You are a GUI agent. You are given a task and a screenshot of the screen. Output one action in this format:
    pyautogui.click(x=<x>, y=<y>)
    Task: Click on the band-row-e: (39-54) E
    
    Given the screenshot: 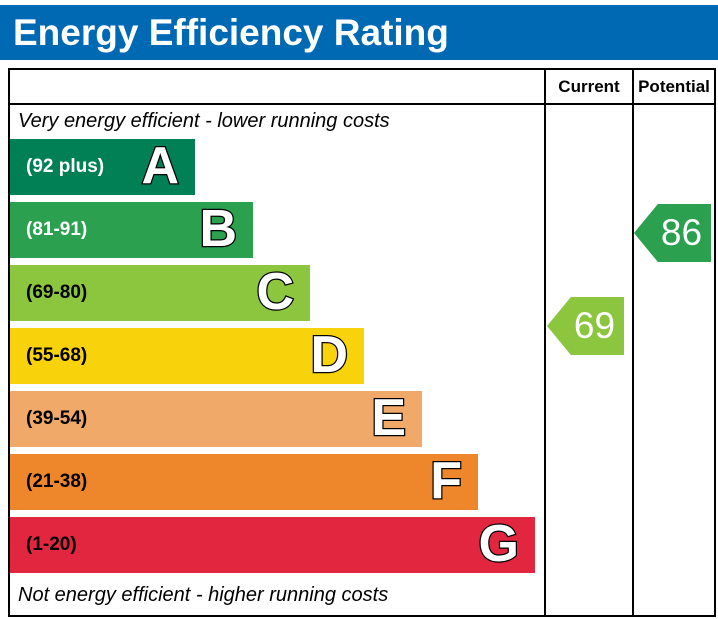 What is the action you would take?
    pyautogui.click(x=216, y=418)
    